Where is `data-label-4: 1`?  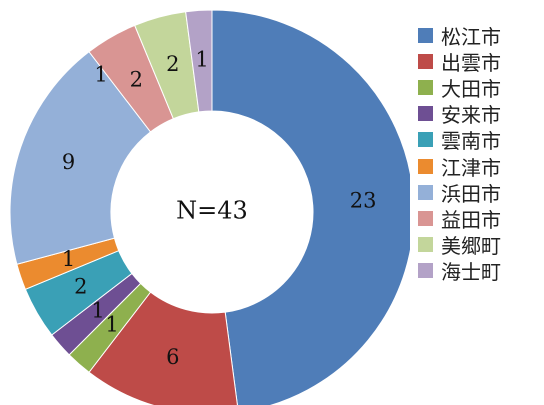 data-label-4: 1 is located at coordinates (97, 310).